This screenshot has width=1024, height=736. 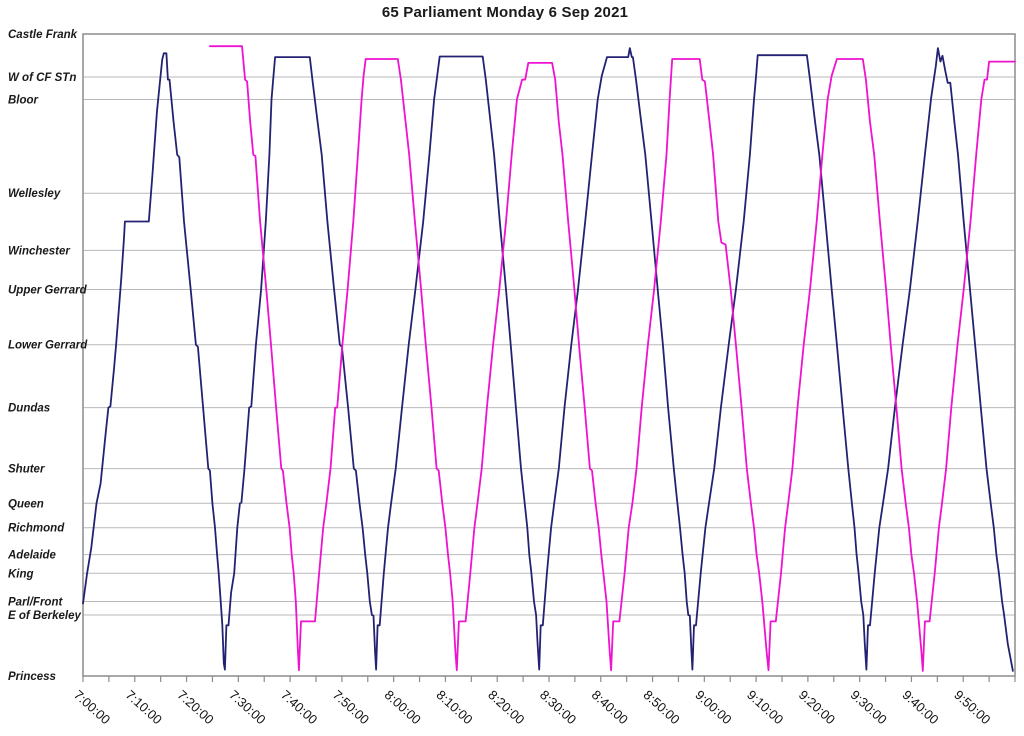 What do you see at coordinates (662, 707) in the screenshot?
I see `x-axis-tick-label: 8:50:00` at bounding box center [662, 707].